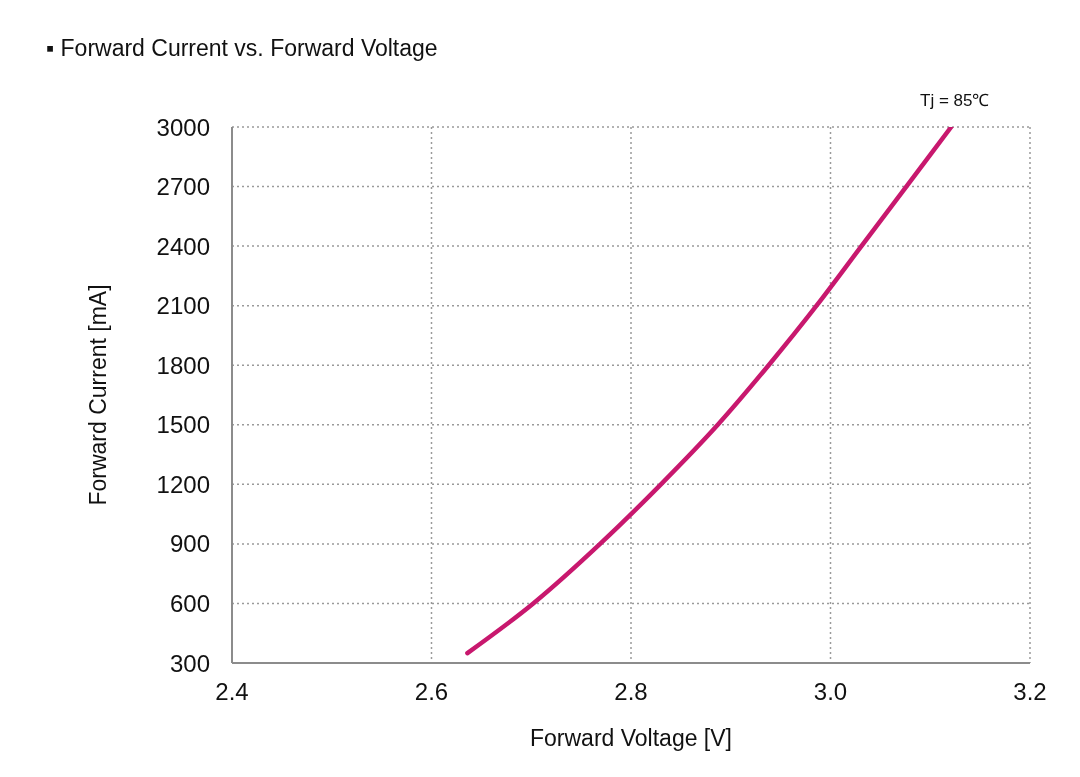  I want to click on y-tick-label: 3000, so click(183, 127).